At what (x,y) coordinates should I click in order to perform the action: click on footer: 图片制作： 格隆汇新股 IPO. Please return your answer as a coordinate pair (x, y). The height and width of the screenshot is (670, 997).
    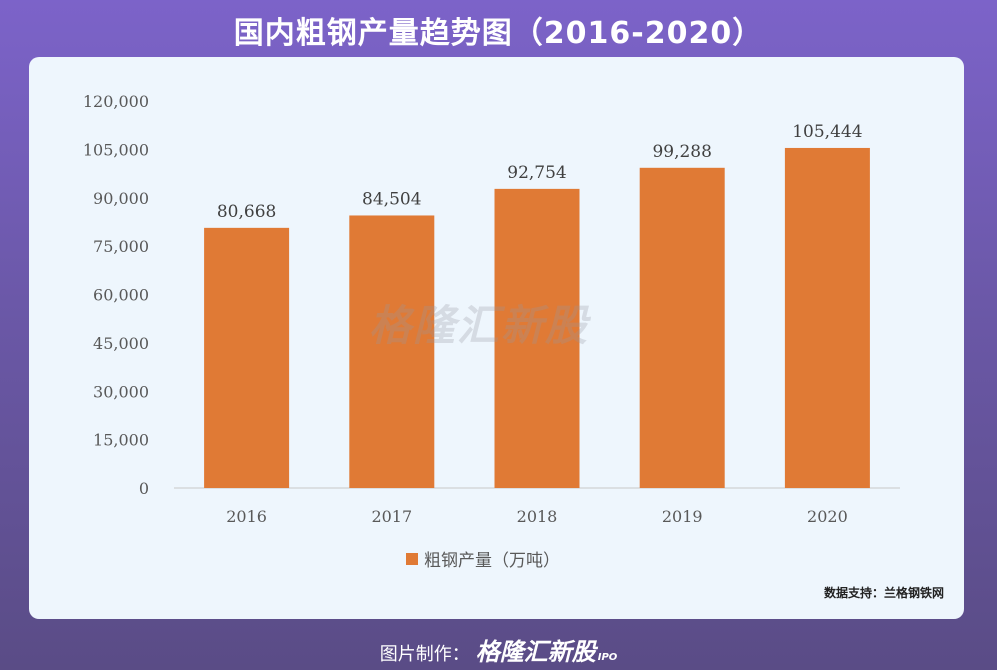
    Looking at the image, I should click on (498, 649).